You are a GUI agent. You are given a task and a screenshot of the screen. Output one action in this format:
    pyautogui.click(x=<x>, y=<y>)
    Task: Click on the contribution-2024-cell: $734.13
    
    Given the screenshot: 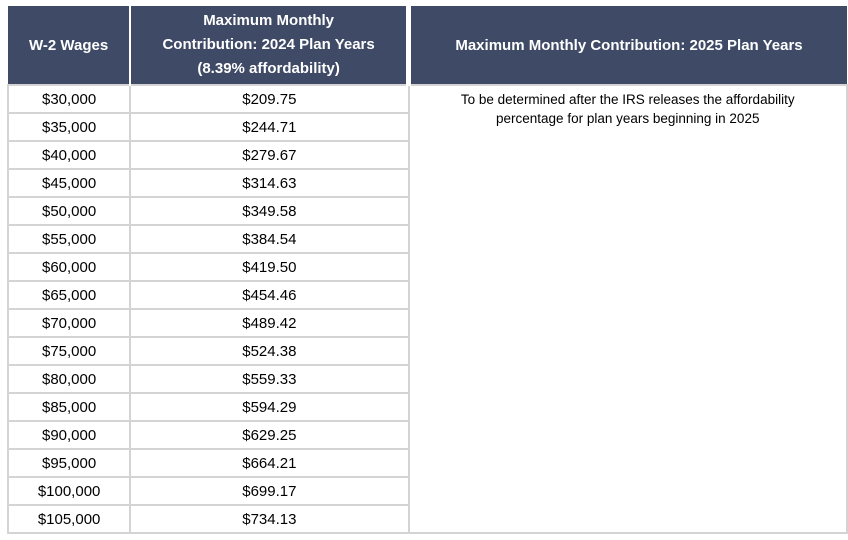 What is the action you would take?
    pyautogui.click(x=269, y=519)
    